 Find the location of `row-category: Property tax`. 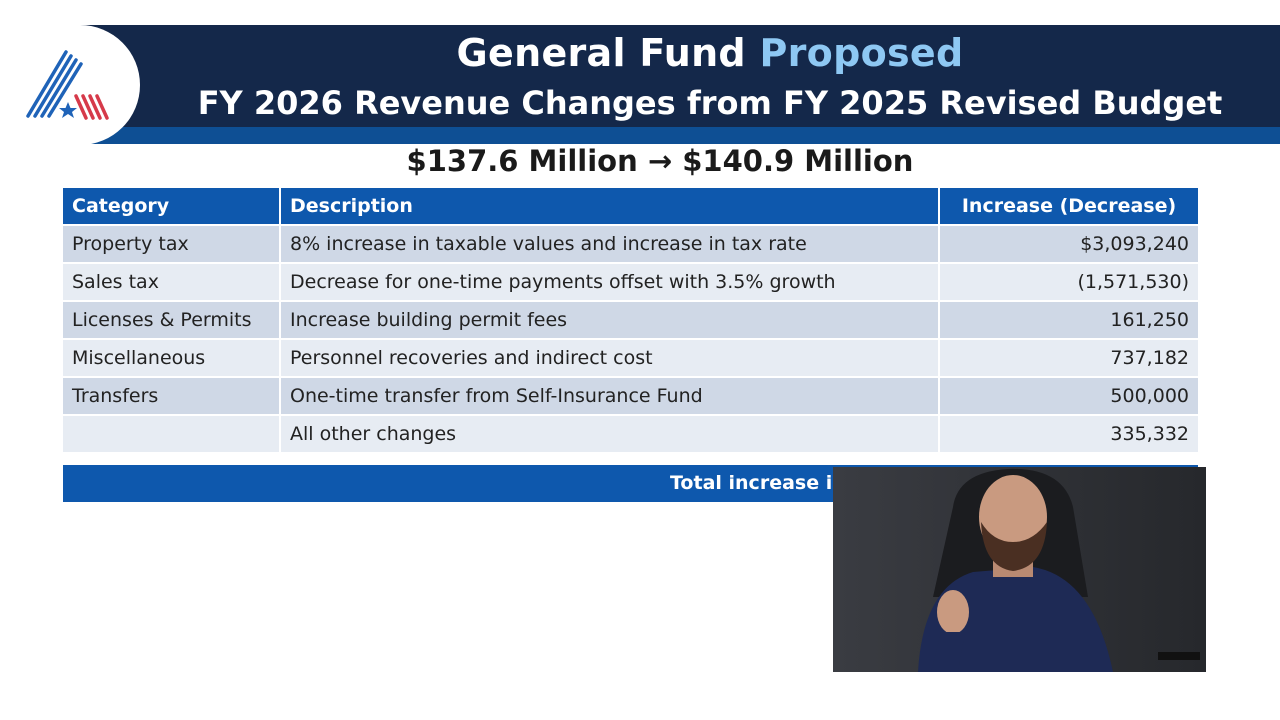

row-category: Property tax is located at coordinates (172, 243).